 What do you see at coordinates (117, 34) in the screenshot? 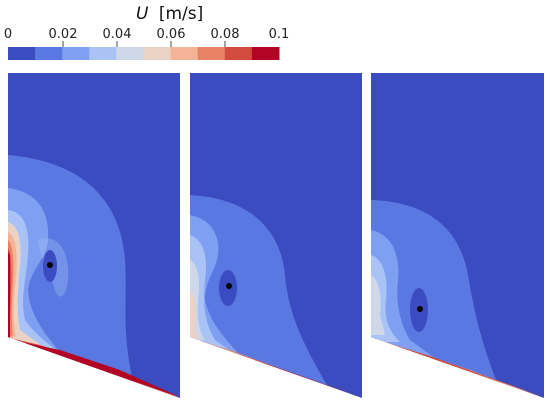
I see `colorbar-tick-2: 0.04` at bounding box center [117, 34].